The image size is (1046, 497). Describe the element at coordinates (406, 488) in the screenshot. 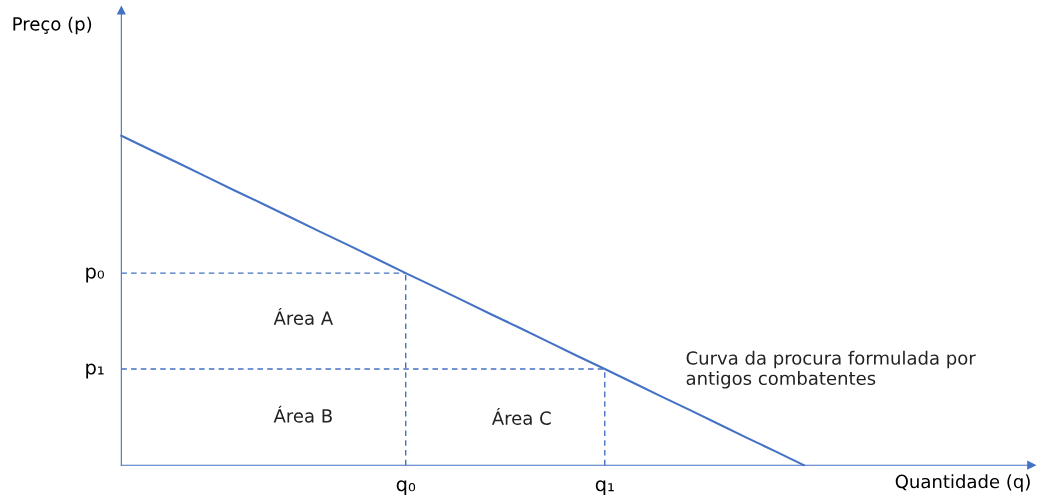

I see `x-tick-label: q₀` at that location.